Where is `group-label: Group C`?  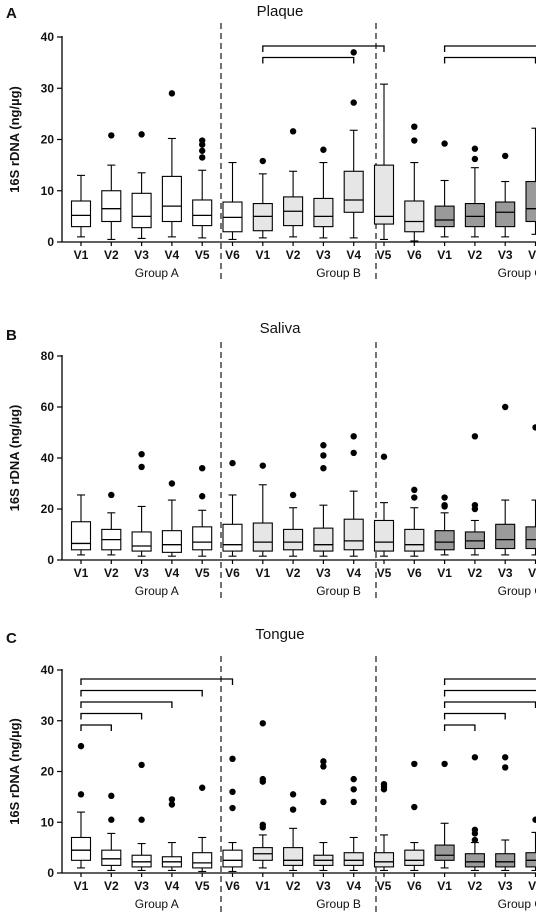 group-label: Group C is located at coordinates (517, 273).